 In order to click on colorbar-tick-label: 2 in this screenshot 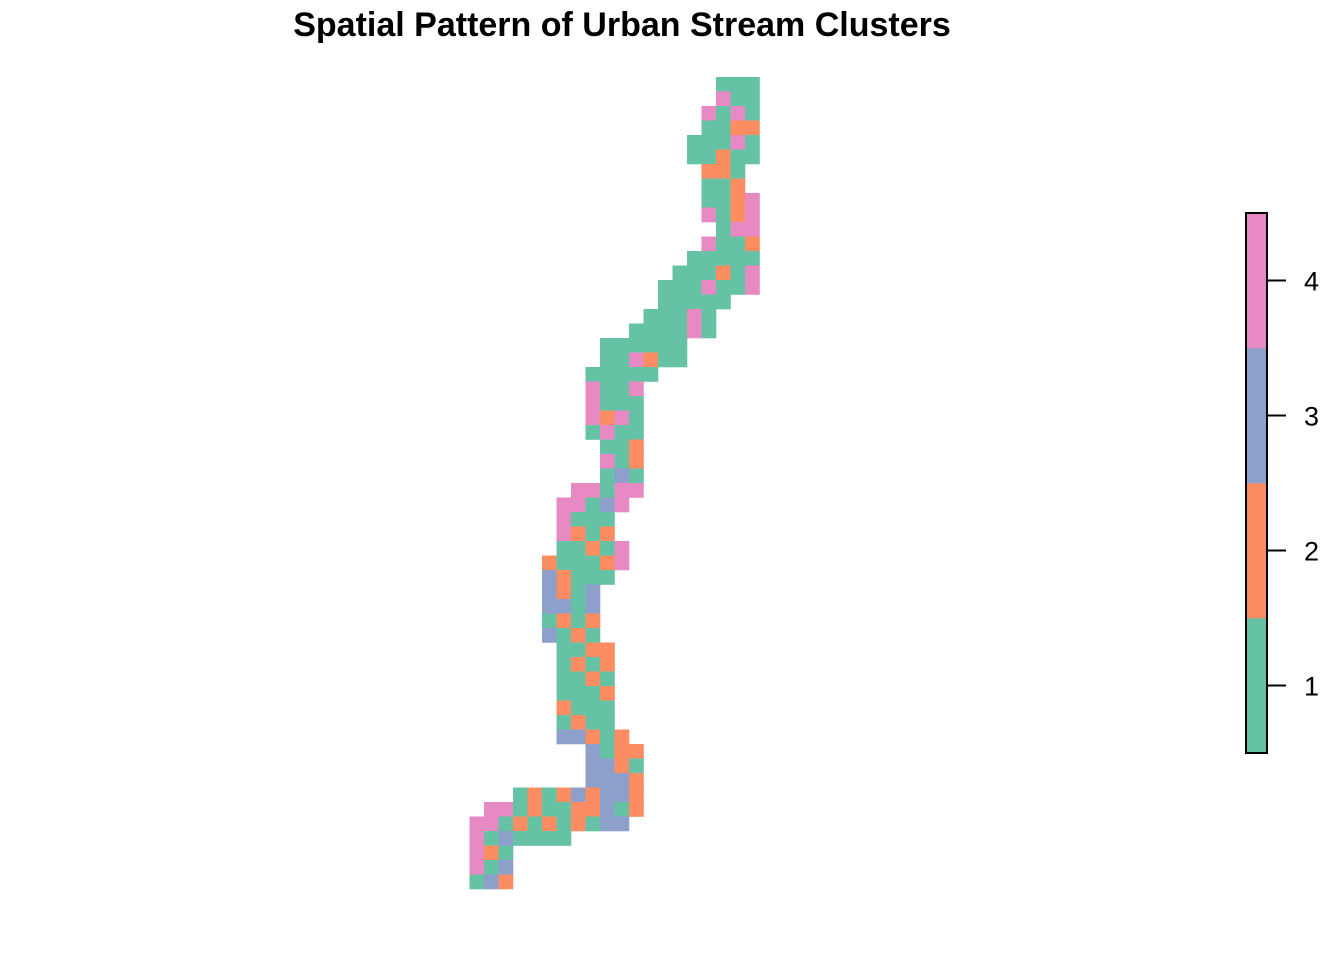, I will do `click(1311, 552)`.